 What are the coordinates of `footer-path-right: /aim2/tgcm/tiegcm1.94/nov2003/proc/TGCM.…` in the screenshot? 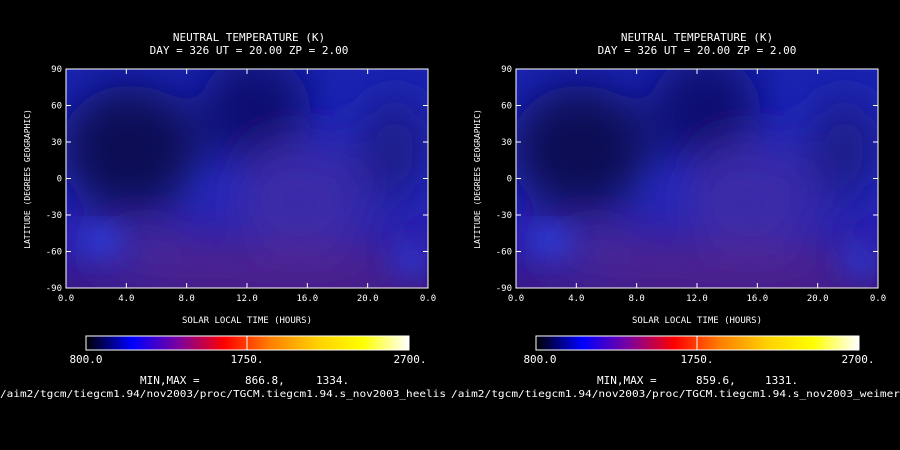 It's located at (675, 394).